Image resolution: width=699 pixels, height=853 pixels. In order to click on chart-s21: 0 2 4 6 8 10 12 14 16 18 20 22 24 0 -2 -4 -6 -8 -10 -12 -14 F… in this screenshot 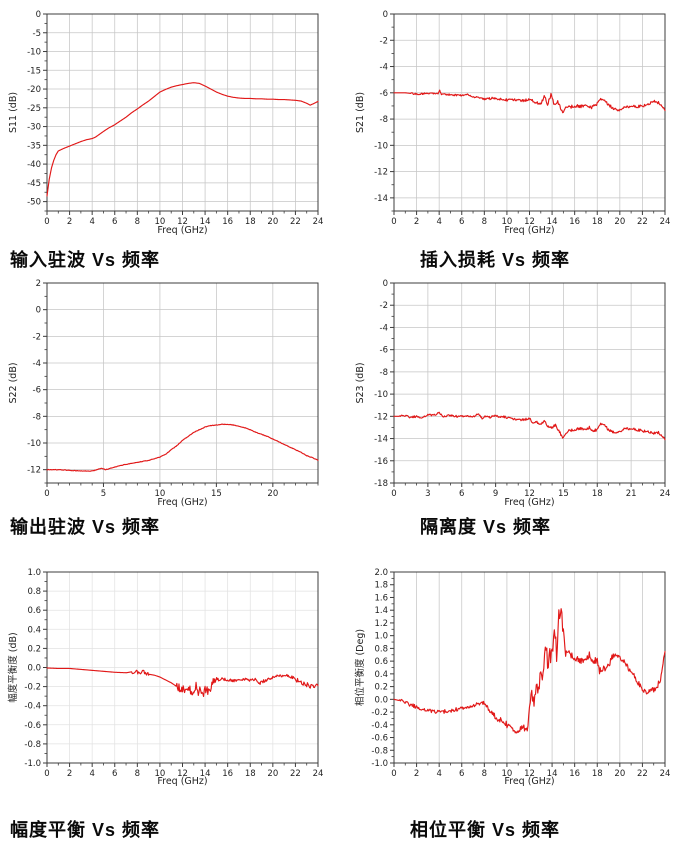, I will do `click(522, 121)`.